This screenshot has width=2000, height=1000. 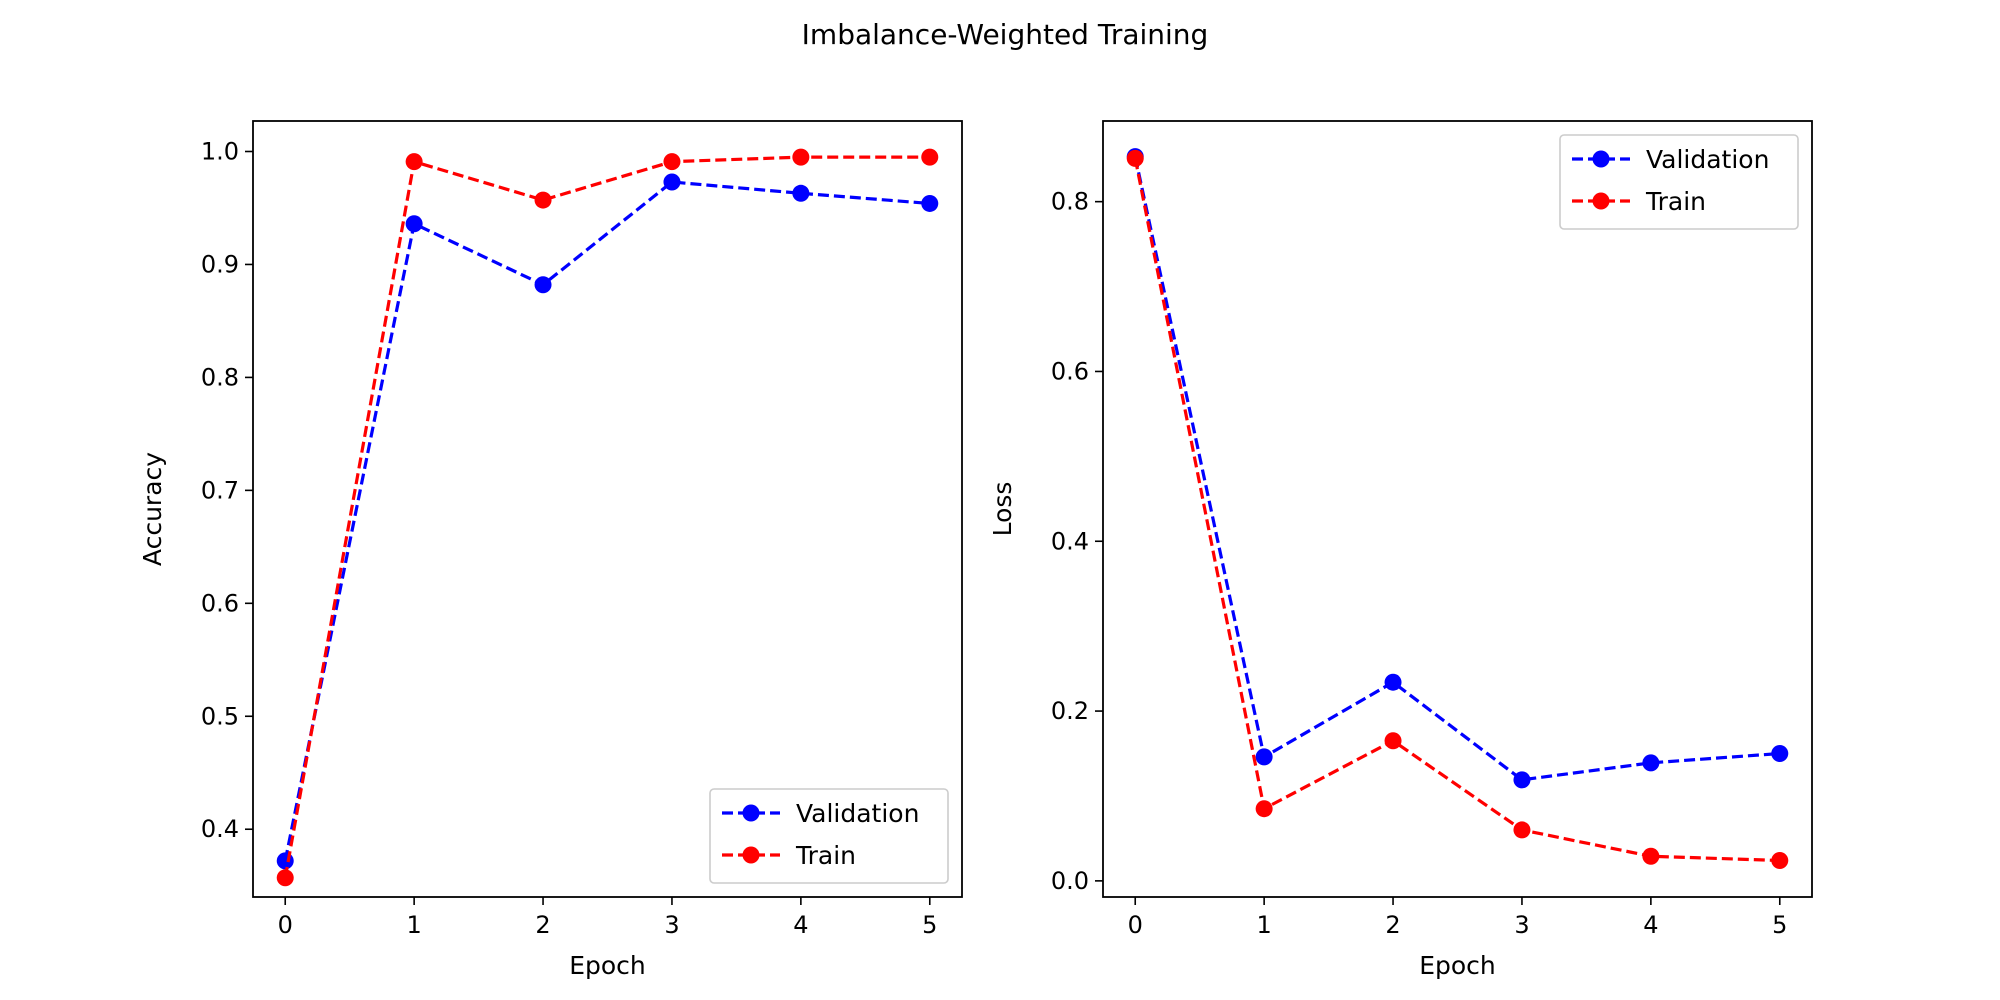 I want to click on y-tick-label: 0.2, so click(x=1070, y=711).